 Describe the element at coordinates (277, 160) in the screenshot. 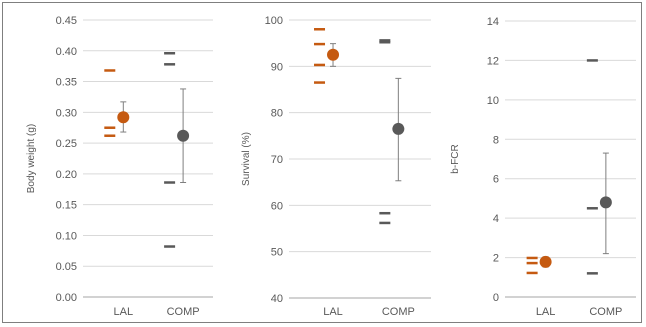

I see `y-tick-label: 70` at that location.